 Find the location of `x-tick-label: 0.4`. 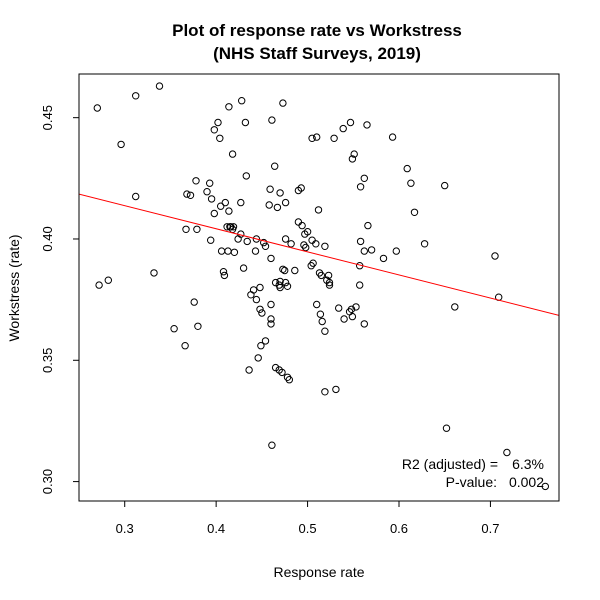

x-tick-label: 0.4 is located at coordinates (216, 528).